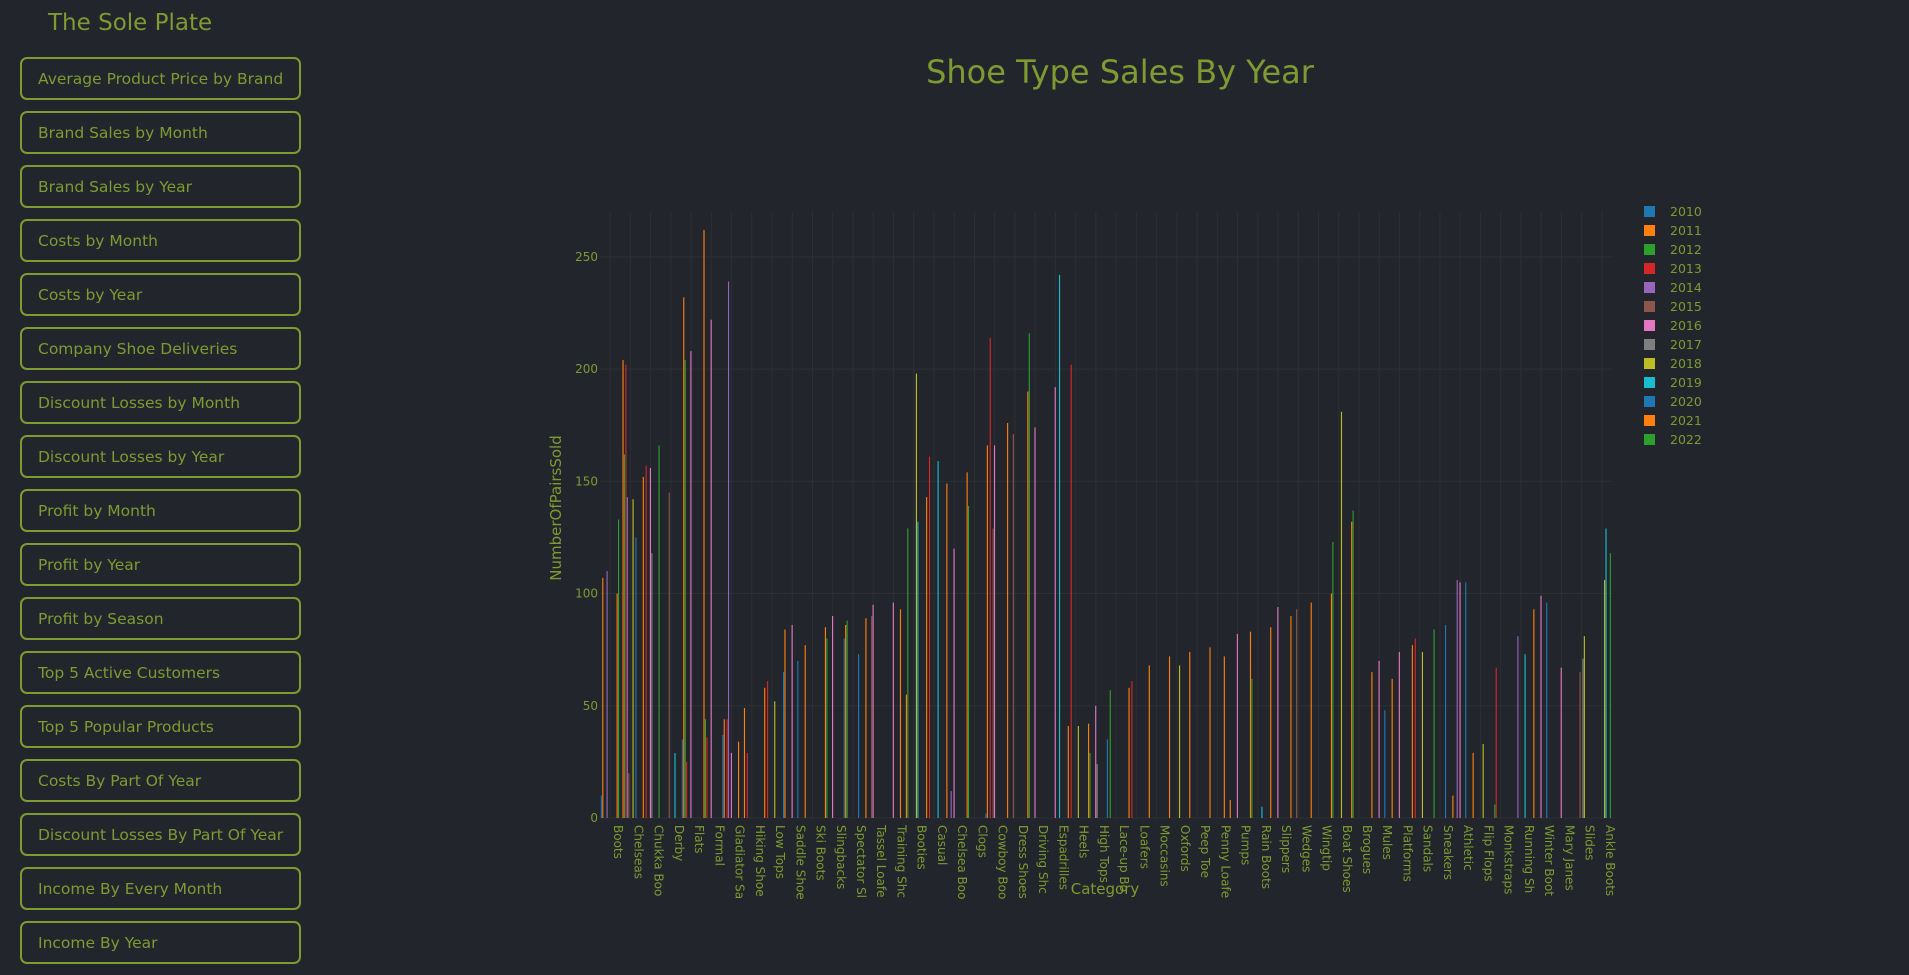  What do you see at coordinates (160, 888) in the screenshot?
I see `nav-button-income-by-every-month: Income By Every Month` at bounding box center [160, 888].